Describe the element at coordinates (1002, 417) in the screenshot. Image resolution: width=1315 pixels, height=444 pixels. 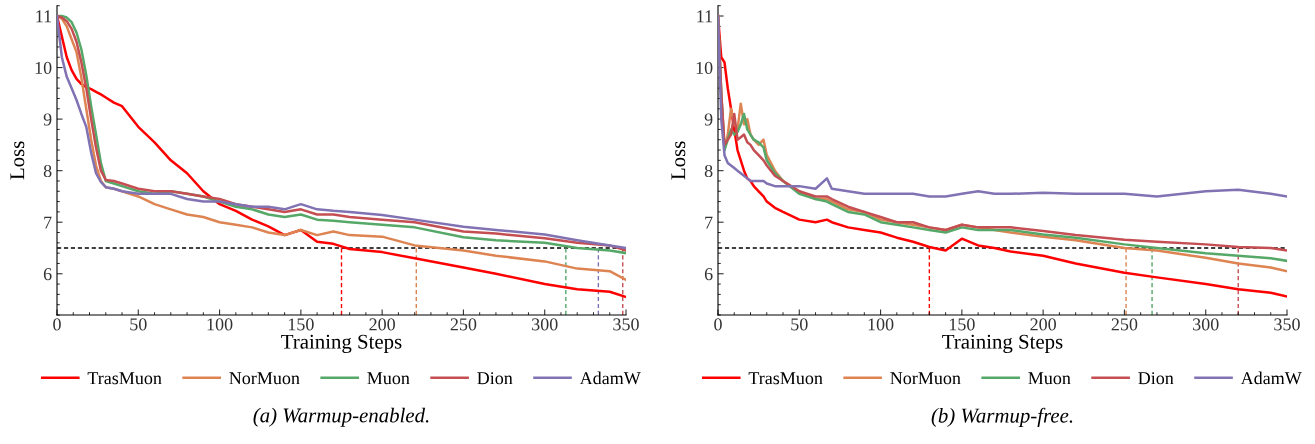
I see `text: (b) Warmup-free.` at that location.